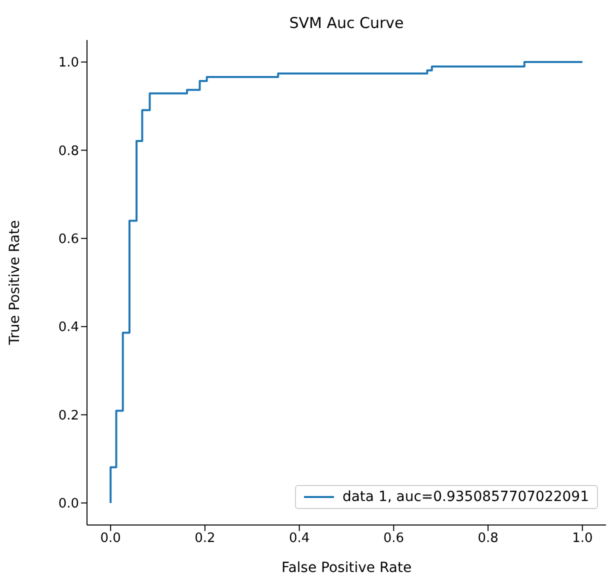 The width and height of the screenshot is (610, 582). I want to click on chart-title: SVM Auc Curve, so click(346, 23).